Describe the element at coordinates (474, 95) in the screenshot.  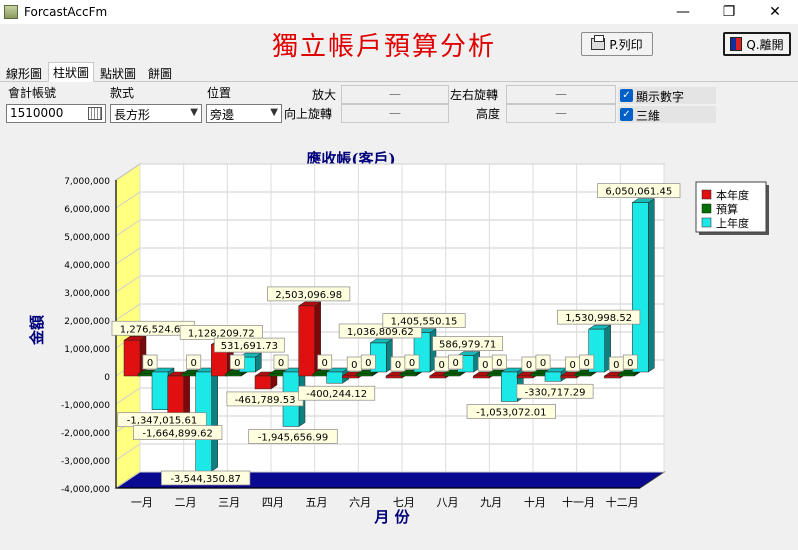
I see `rotate-lr-label: 左右旋轉` at that location.